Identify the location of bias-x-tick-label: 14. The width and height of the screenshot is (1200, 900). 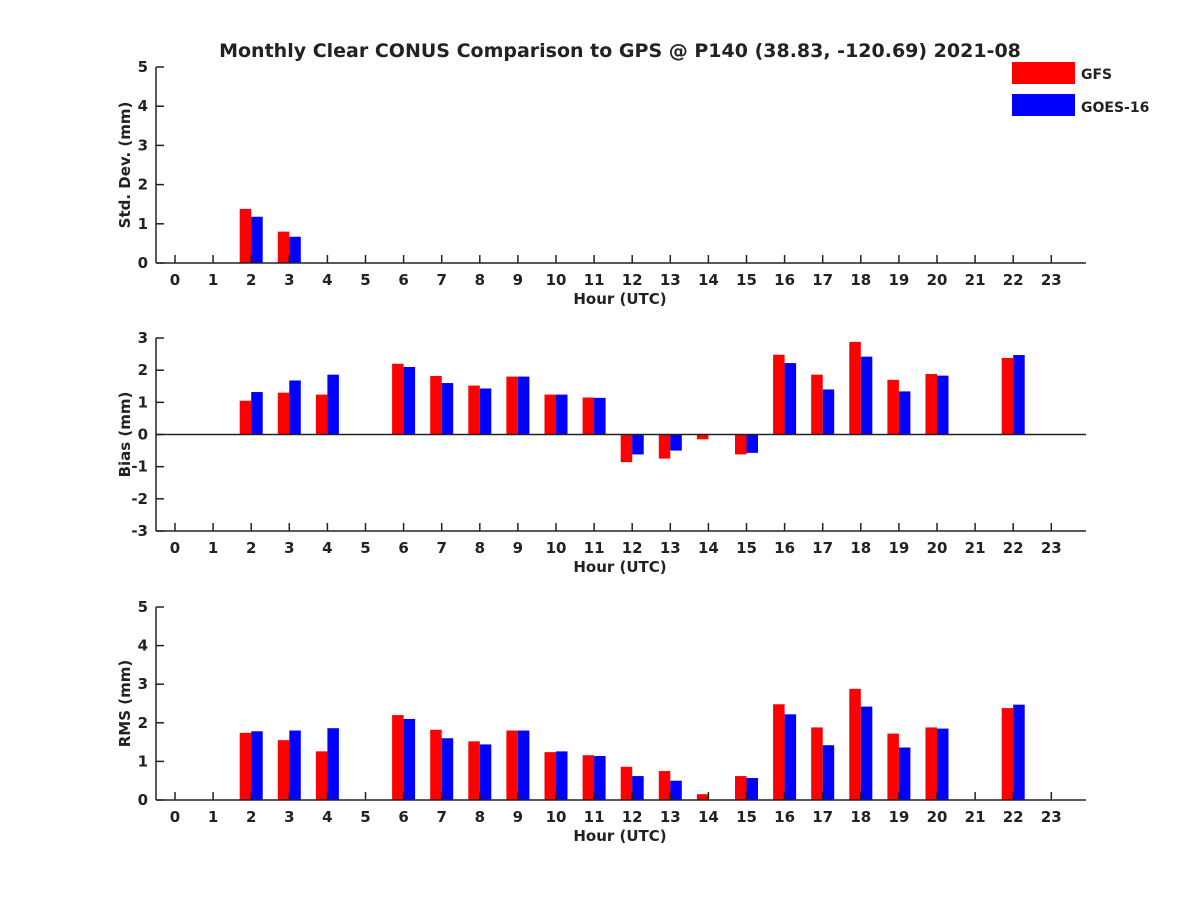
(708, 548).